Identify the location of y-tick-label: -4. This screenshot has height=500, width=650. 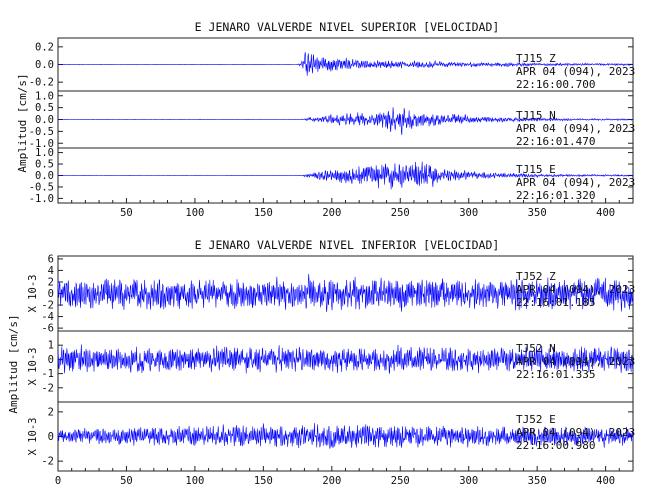
(47, 317).